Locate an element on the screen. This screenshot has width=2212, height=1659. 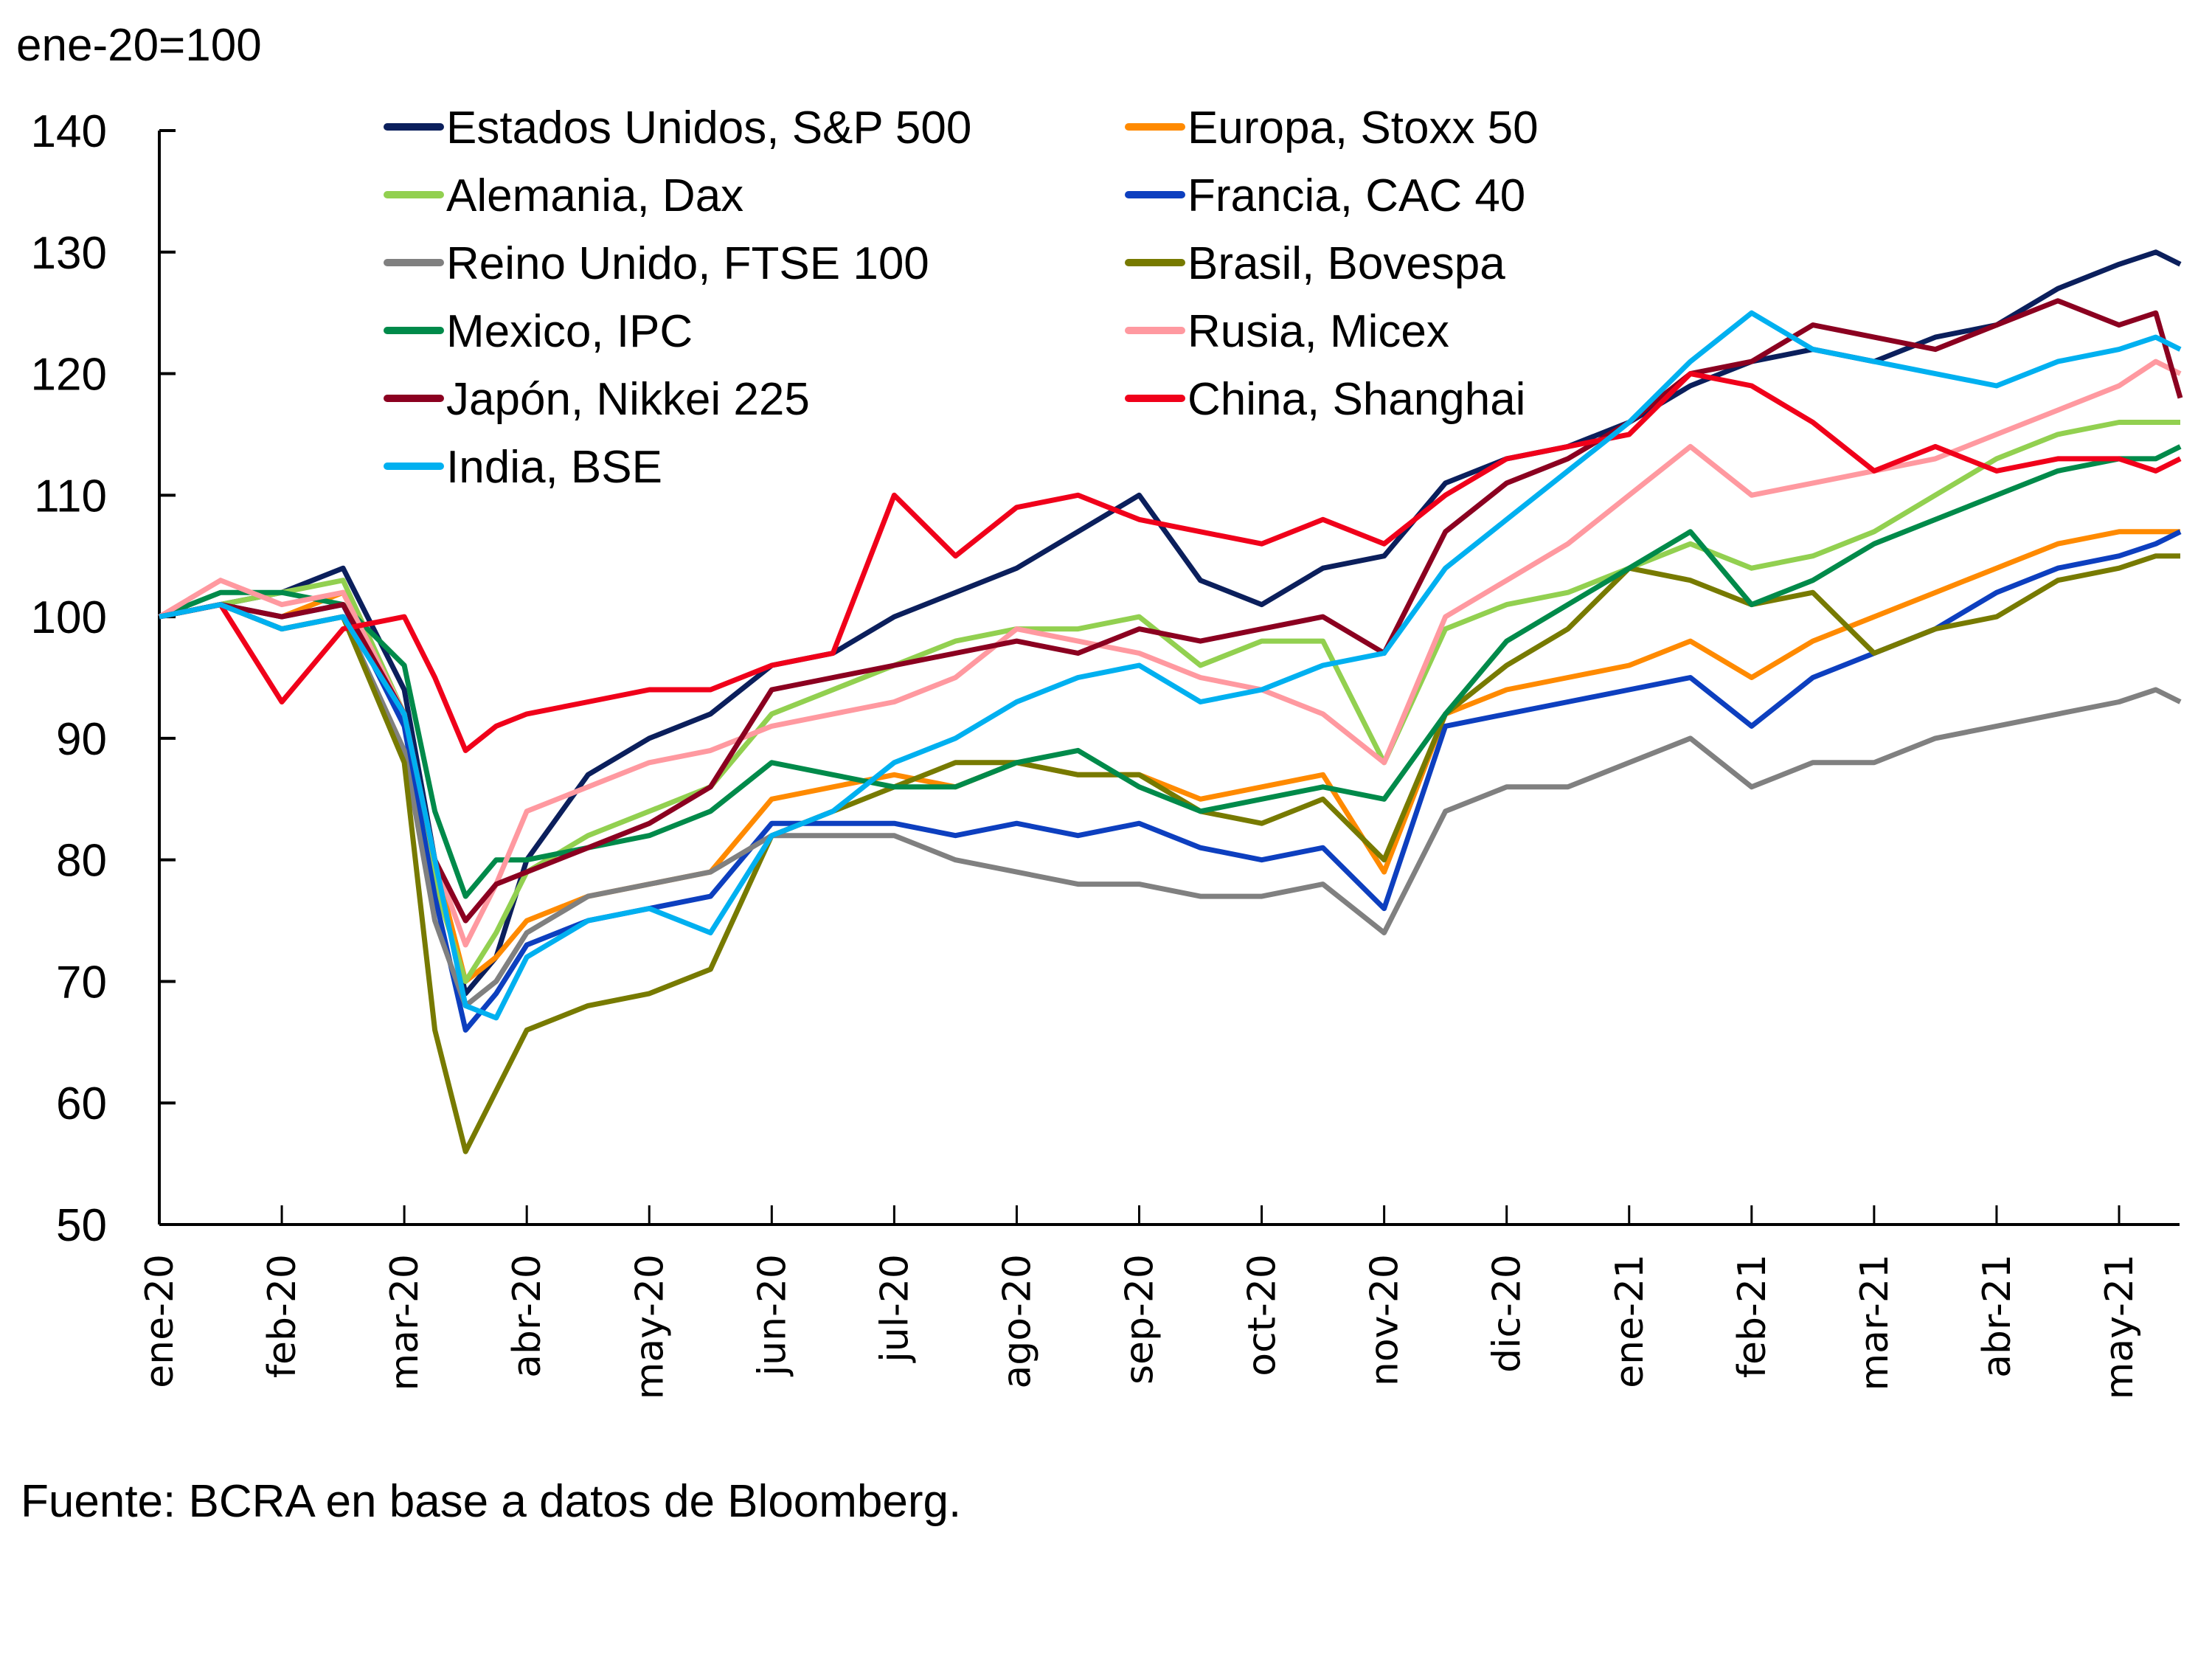
y-tick-label: 140 is located at coordinates (69, 131).